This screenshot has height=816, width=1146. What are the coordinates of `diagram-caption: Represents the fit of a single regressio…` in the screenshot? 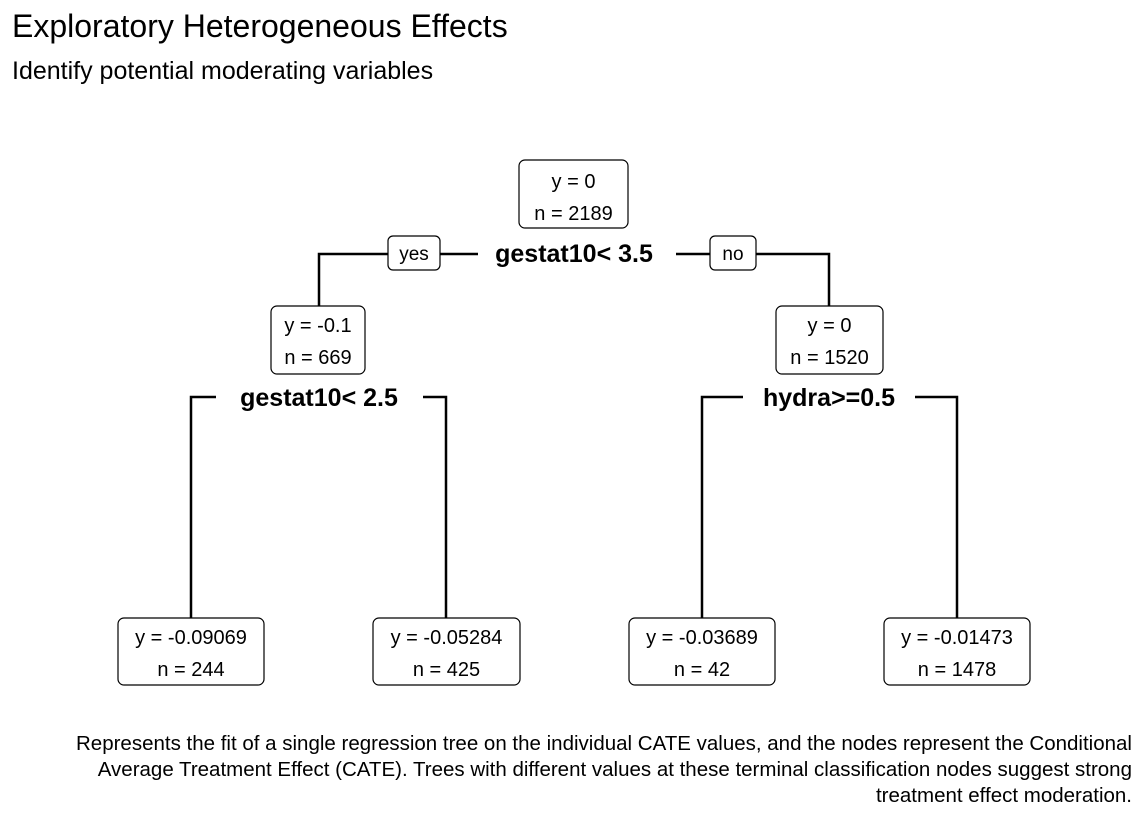 It's located at (603, 769).